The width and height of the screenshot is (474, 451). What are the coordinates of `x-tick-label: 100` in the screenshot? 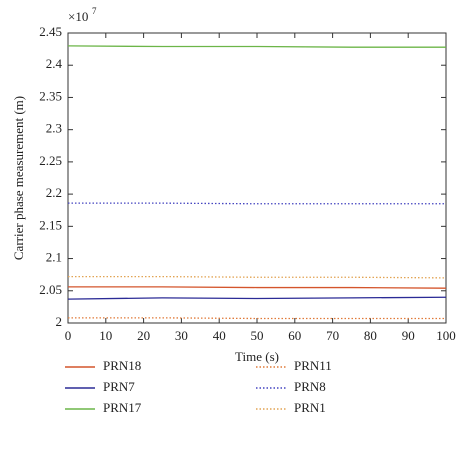 It's located at (446, 335).